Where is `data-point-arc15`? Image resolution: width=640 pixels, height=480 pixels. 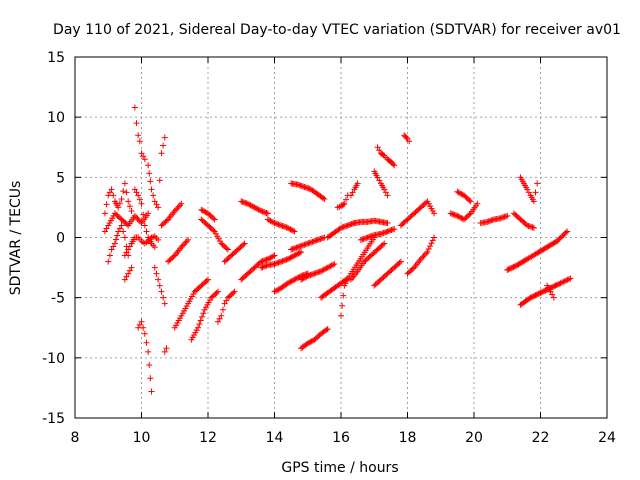
data-point-arc15 is located at coordinates (217, 291).